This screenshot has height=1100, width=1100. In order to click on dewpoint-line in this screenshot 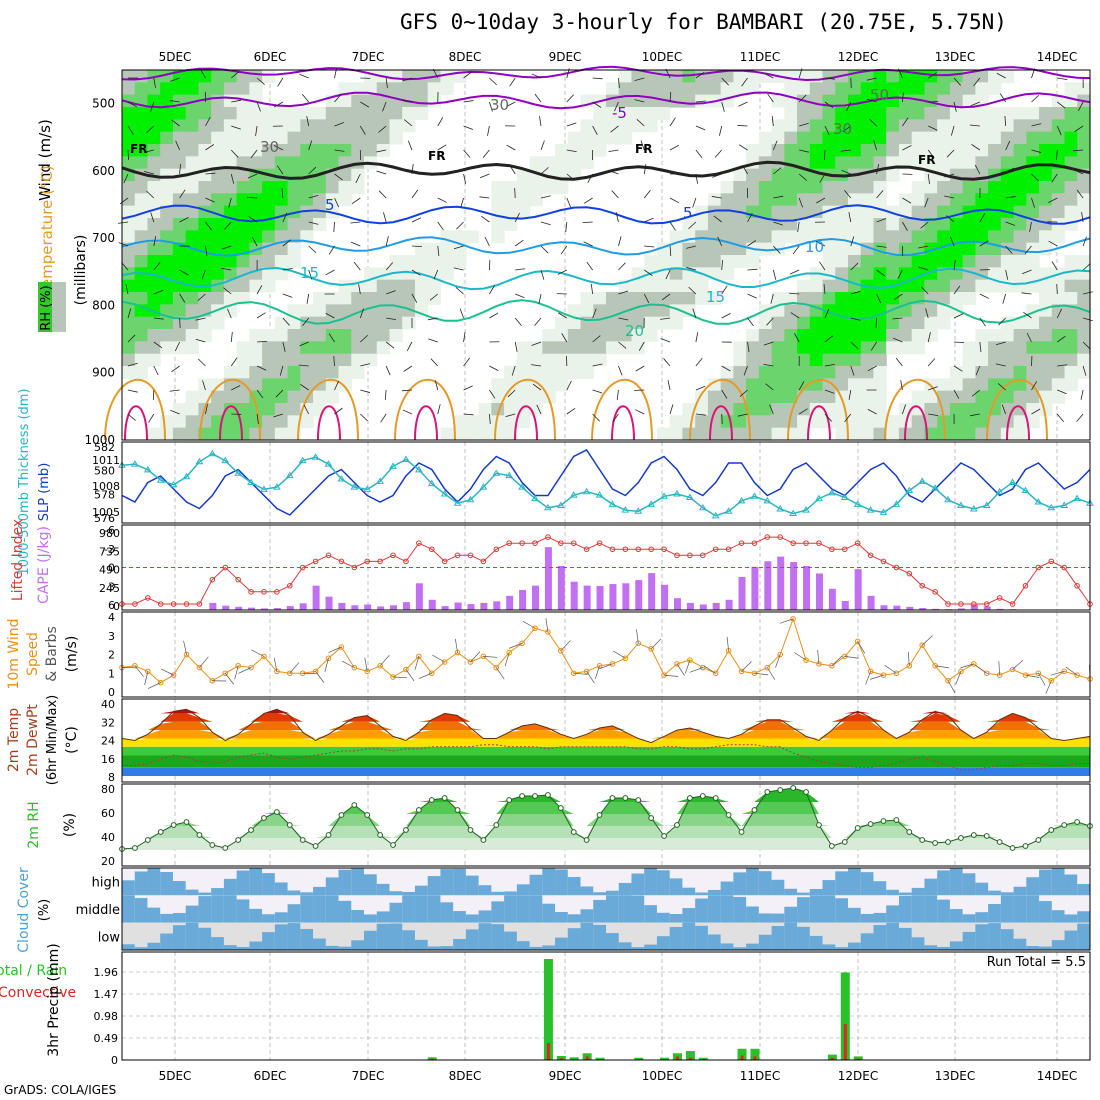, I will do `click(606, 757)`.